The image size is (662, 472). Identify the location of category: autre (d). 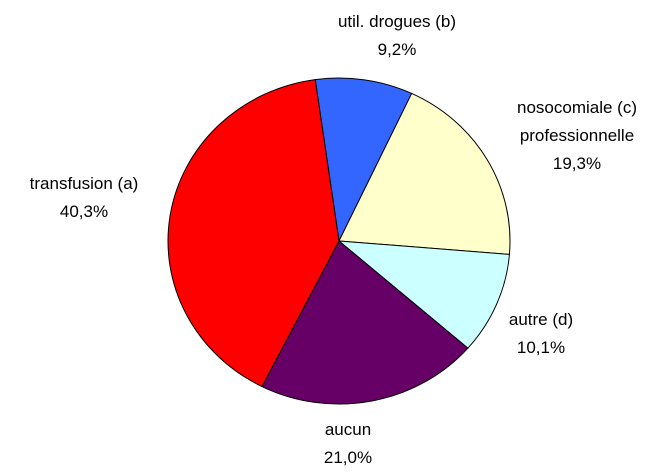
(541, 319).